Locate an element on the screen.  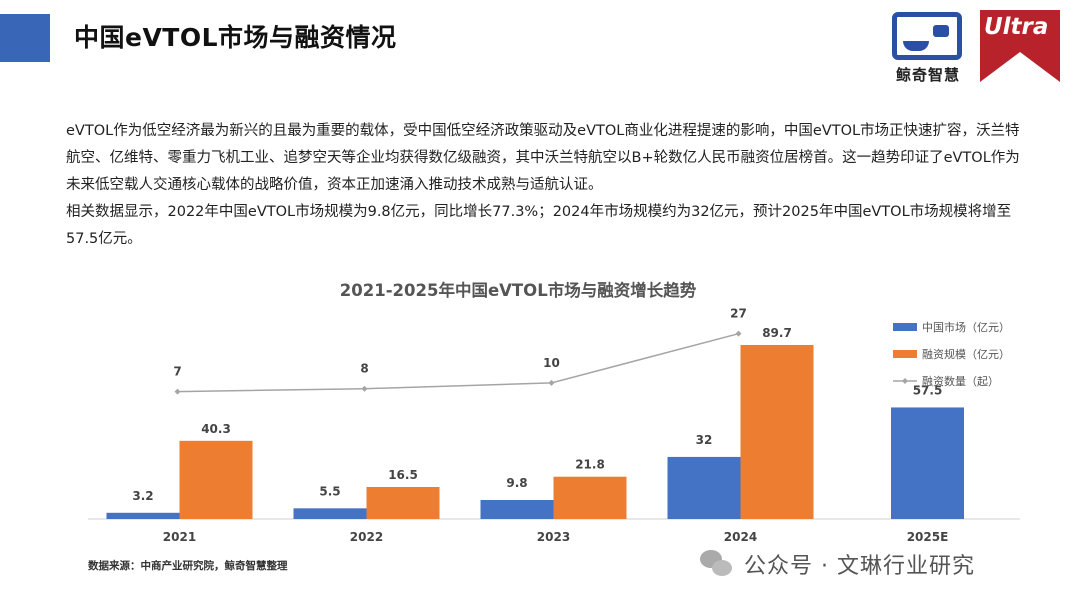
category-label-2024: 2024 is located at coordinates (740, 537).